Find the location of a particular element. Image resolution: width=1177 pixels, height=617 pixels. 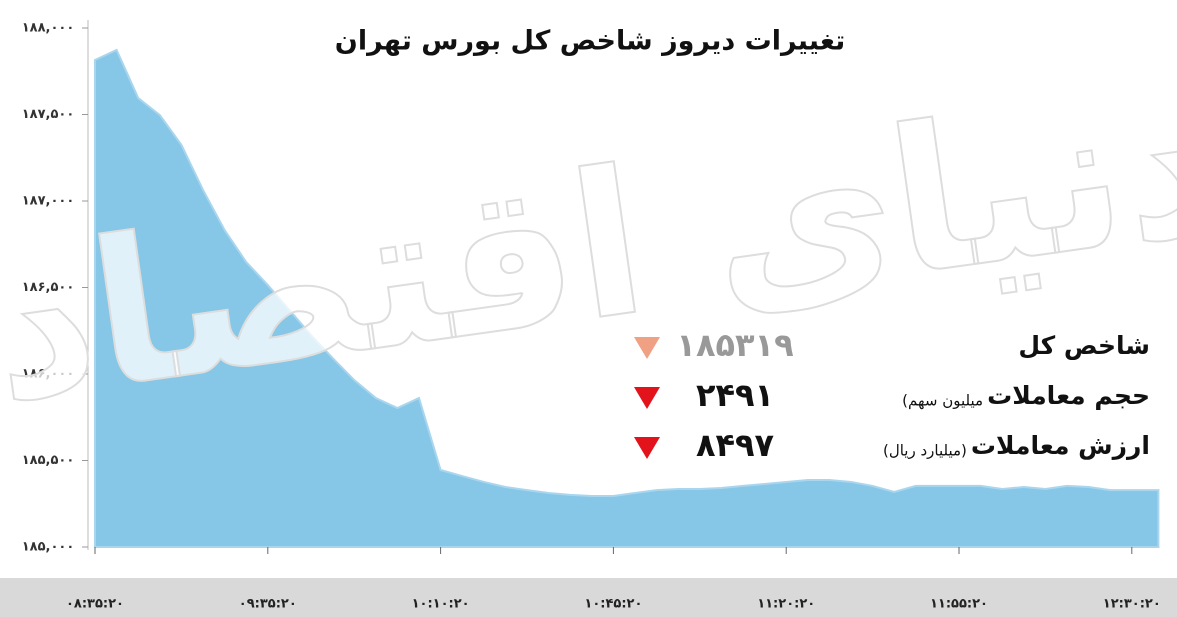

y-tick-label: ۱۸۵,۵۰۰ is located at coordinates (48, 460).